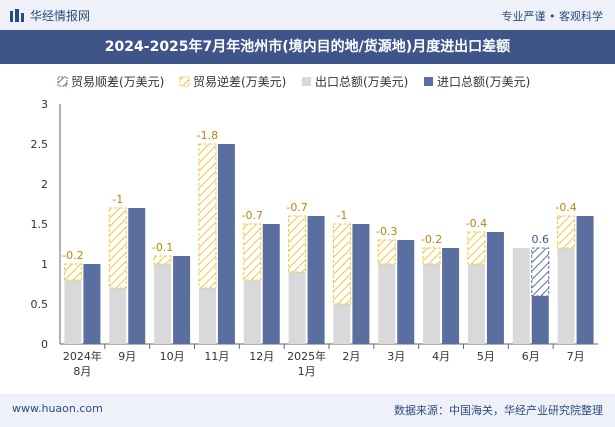  What do you see at coordinates (396, 356) in the screenshot?
I see `x-tick-label: 3月` at bounding box center [396, 356].